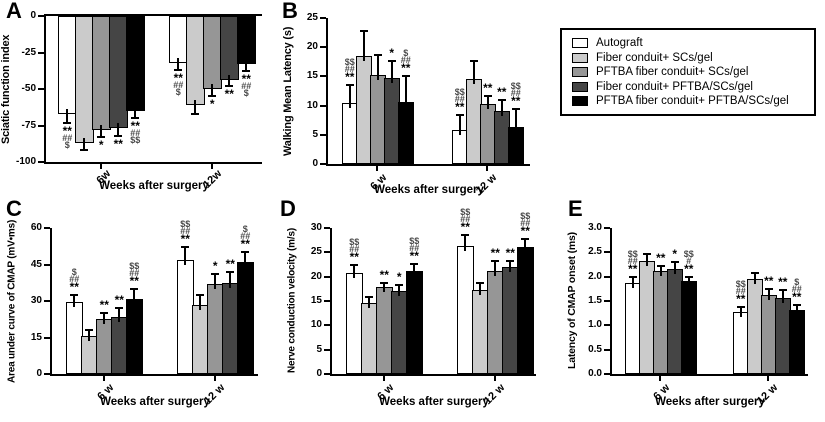 This screenshot has width=825, height=422. Describe the element at coordinates (494, 394) in the screenshot. I see `group-label: 12 w` at that location.